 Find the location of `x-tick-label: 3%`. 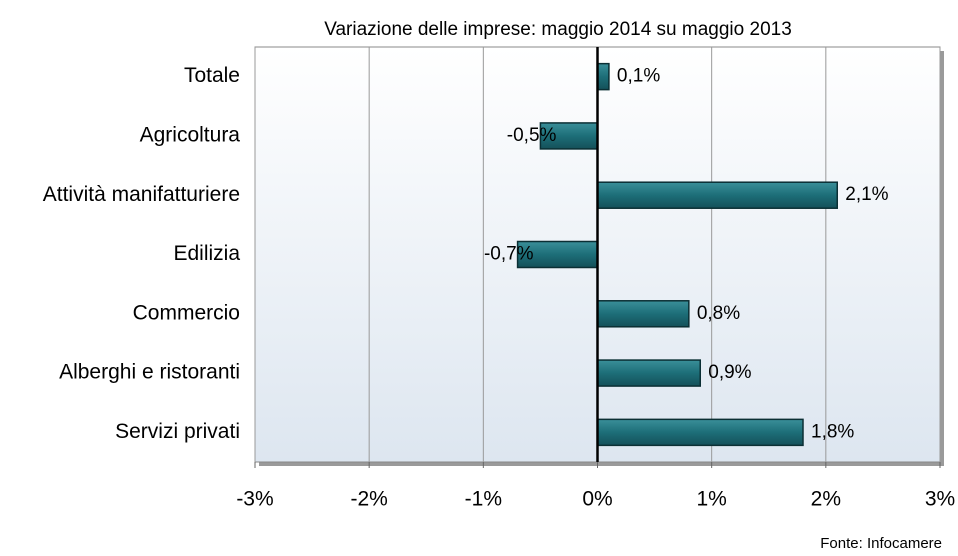

x-tick-label: 3% is located at coordinates (940, 499).